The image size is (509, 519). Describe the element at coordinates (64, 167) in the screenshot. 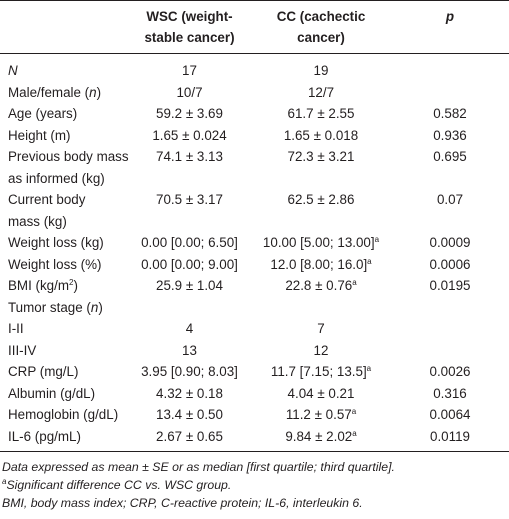

I see `row-label: Previous body mass as informed (kg)` at that location.